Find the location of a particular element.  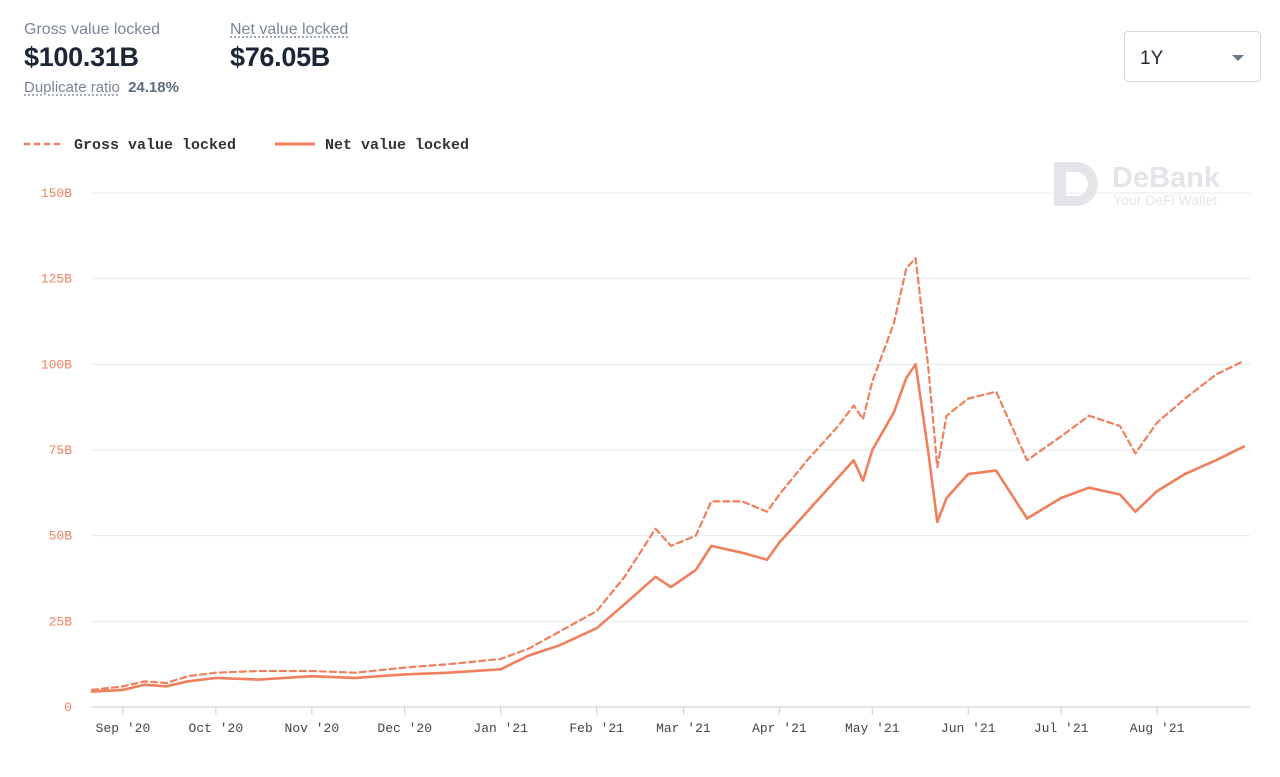

chevron-down-icon is located at coordinates (1238, 58).